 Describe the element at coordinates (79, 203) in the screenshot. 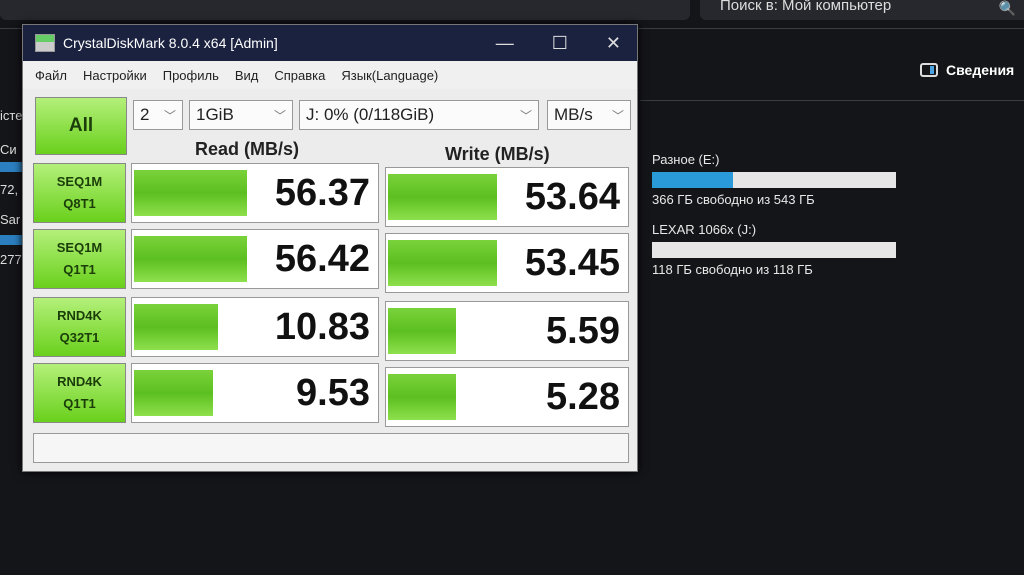

I see `test-params: Q8T1` at that location.